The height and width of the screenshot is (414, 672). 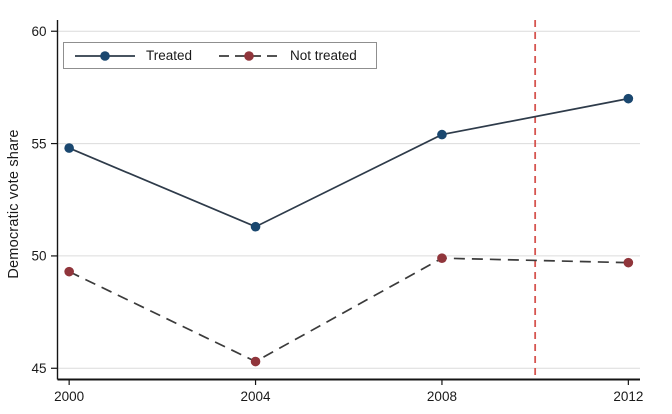 I want to click on x-tick-label-2004: 2004, so click(x=256, y=396).